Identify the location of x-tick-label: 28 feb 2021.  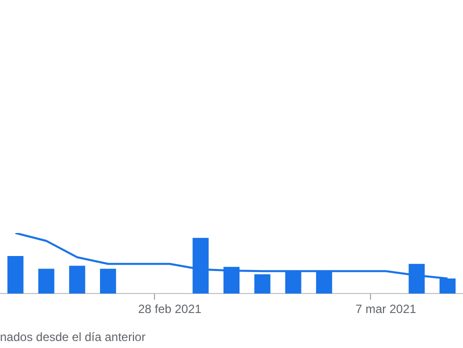
(170, 309).